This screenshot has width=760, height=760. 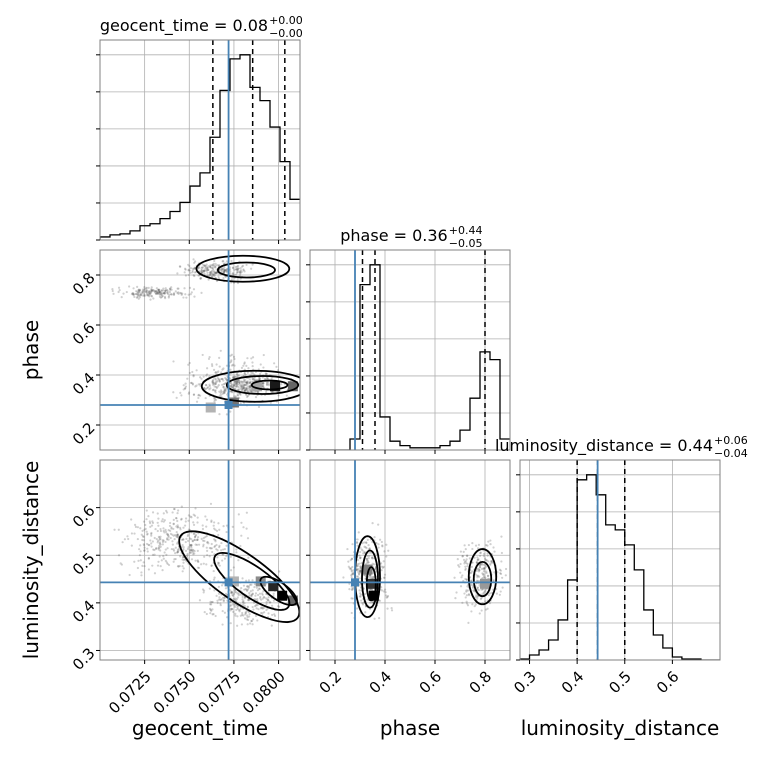 I want to click on truth-marker, so click(x=355, y=582).